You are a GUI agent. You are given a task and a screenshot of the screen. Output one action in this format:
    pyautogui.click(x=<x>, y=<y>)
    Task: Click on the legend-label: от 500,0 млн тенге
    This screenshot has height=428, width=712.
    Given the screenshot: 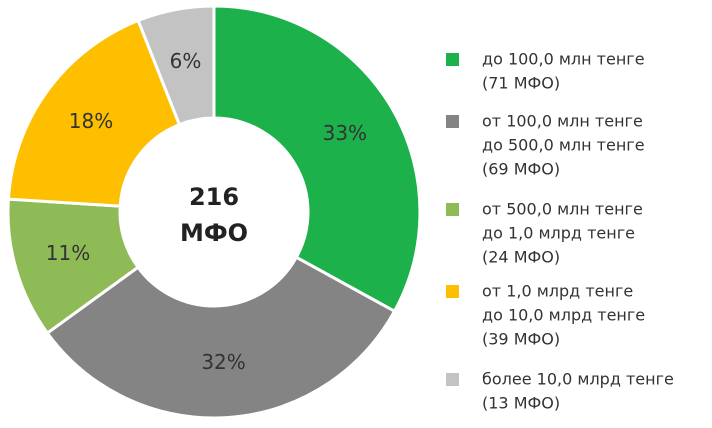 What is the action you would take?
    pyautogui.click(x=562, y=209)
    